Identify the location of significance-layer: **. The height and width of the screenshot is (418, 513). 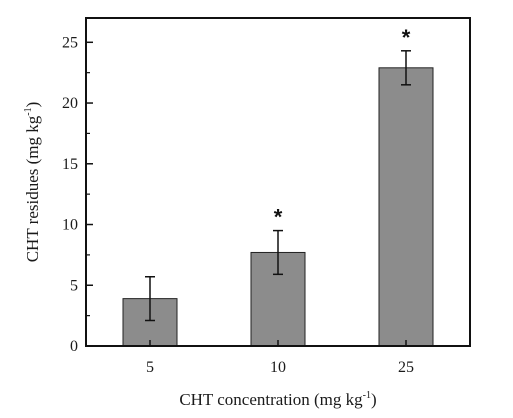
(342, 127).